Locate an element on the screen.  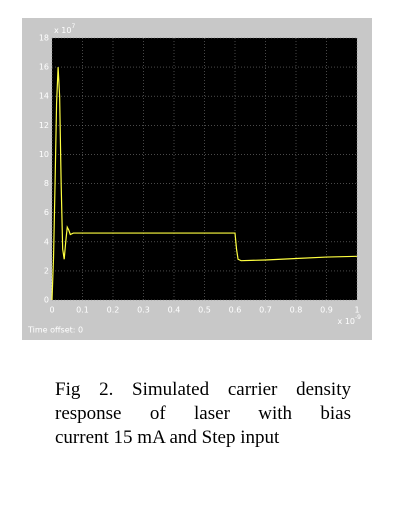
x-tick-label: 0.4 is located at coordinates (174, 310).